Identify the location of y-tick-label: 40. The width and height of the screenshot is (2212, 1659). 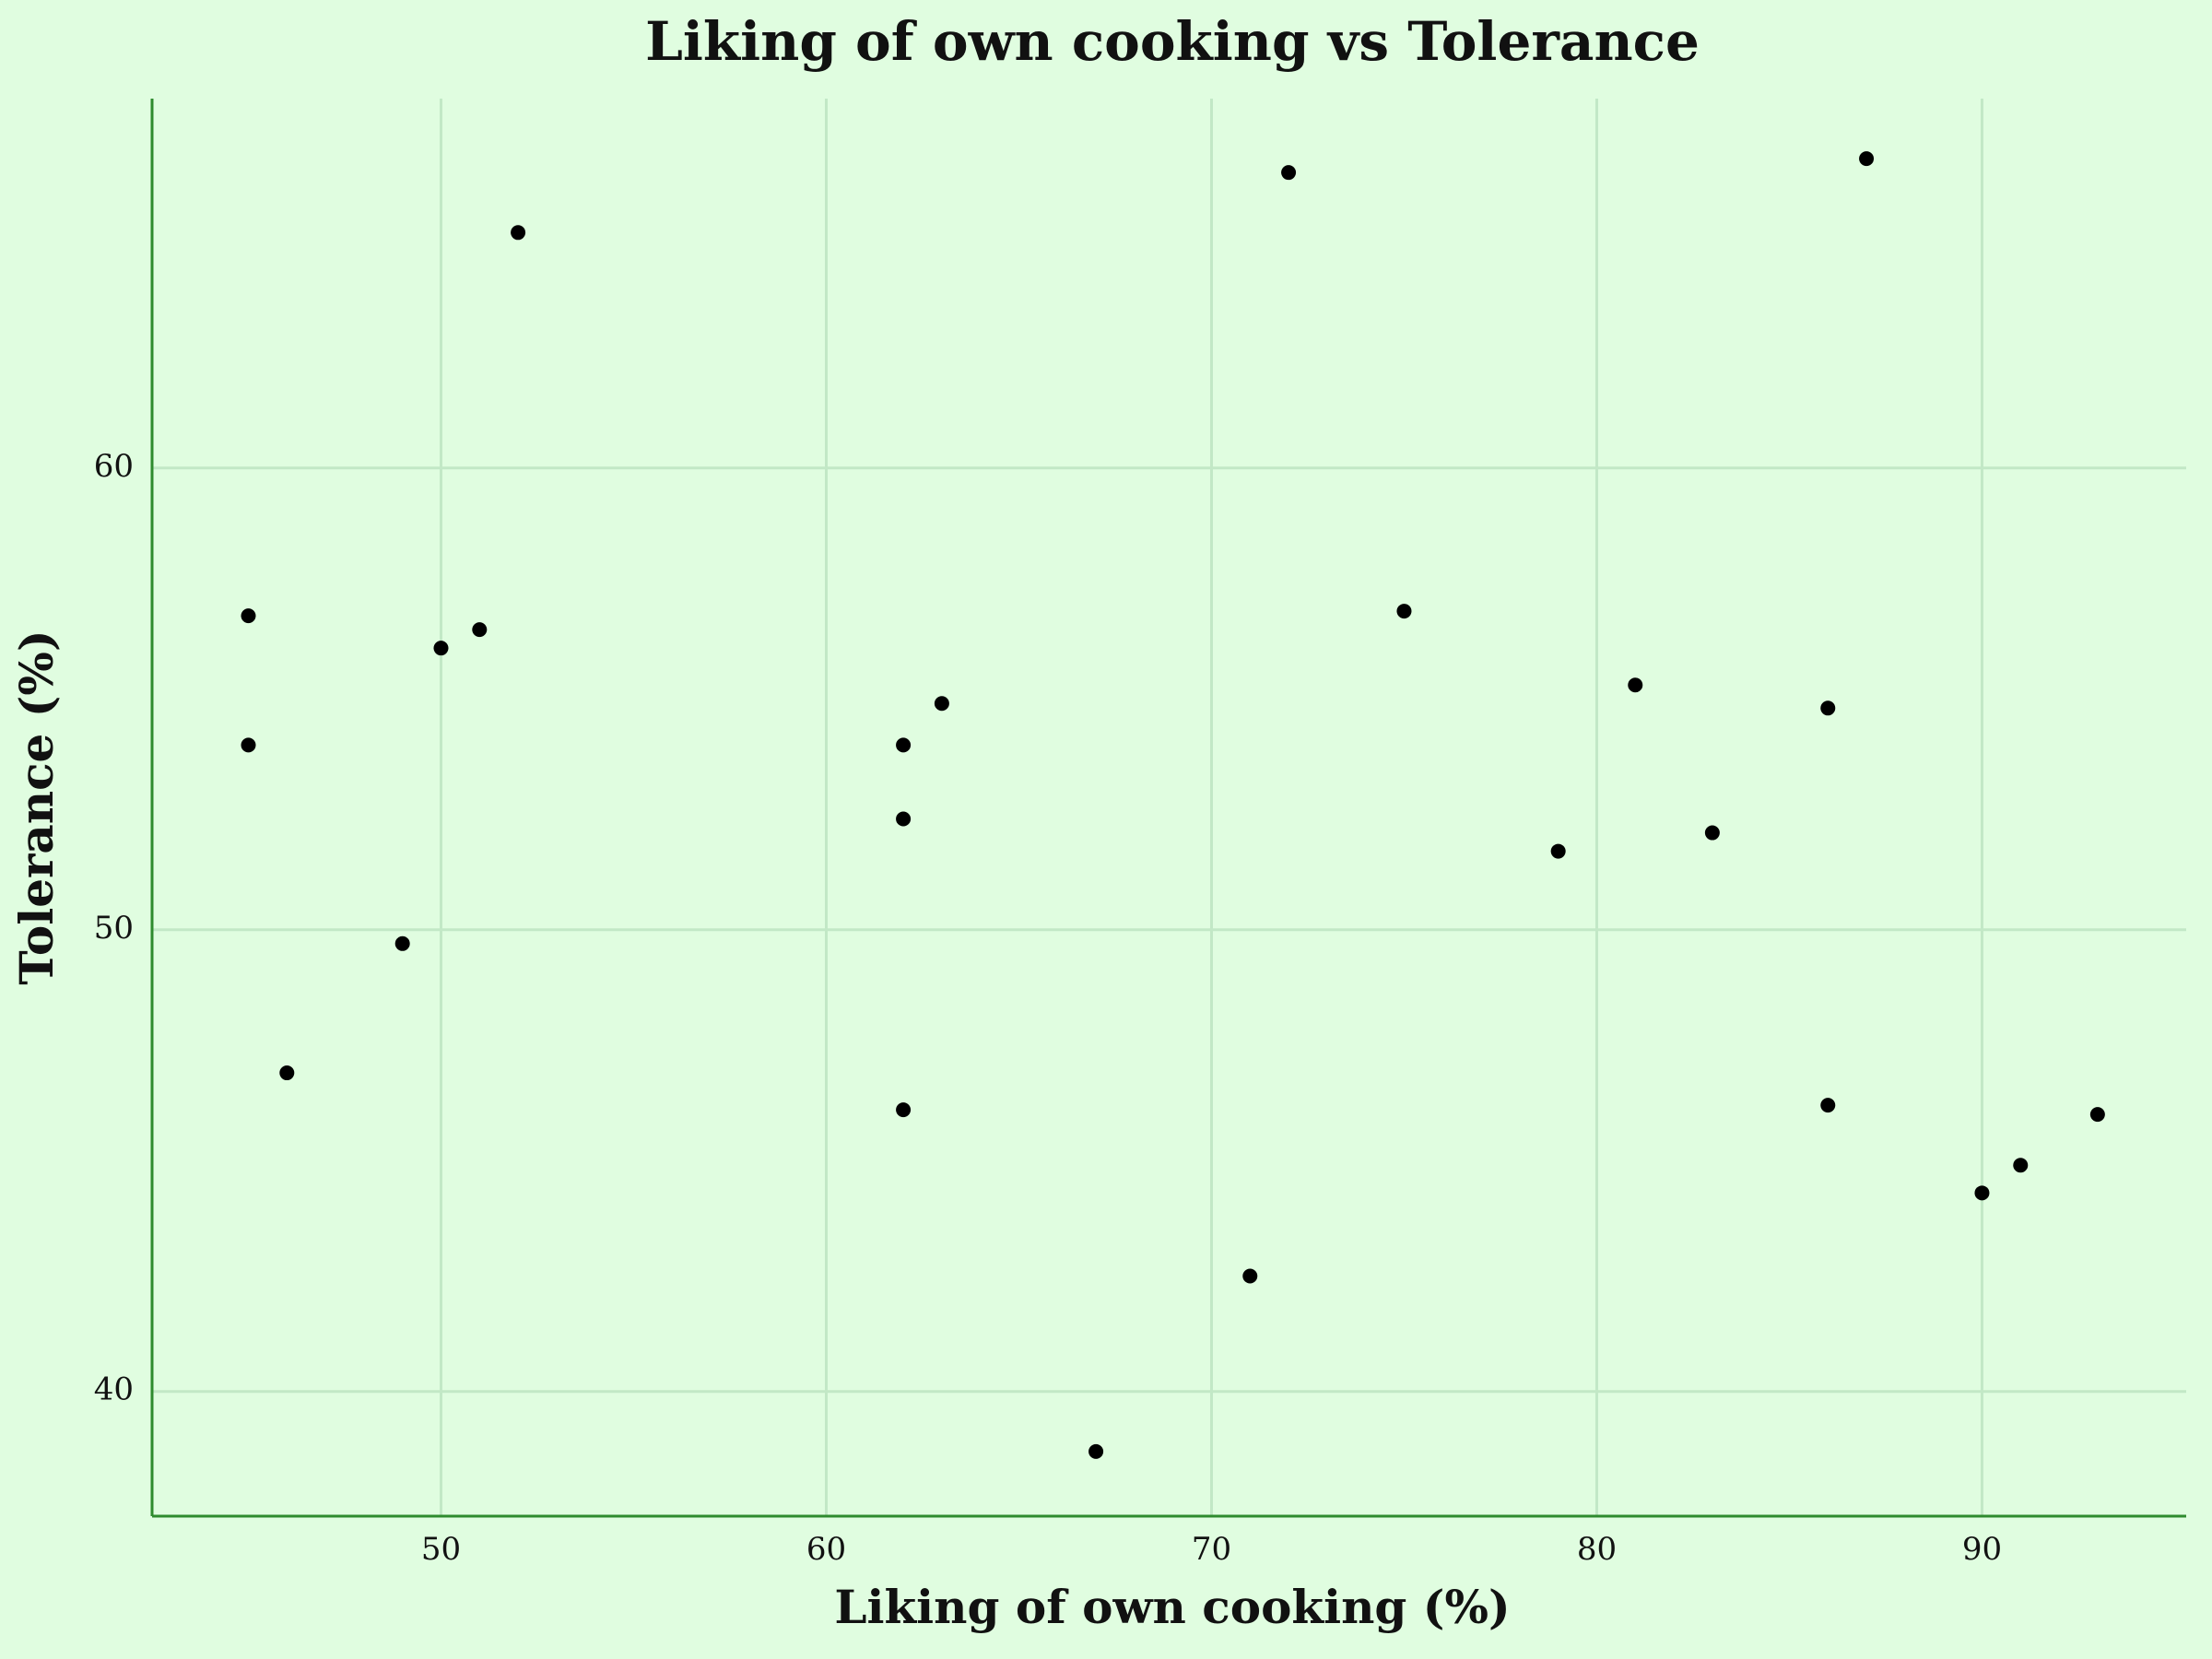
(114, 1389).